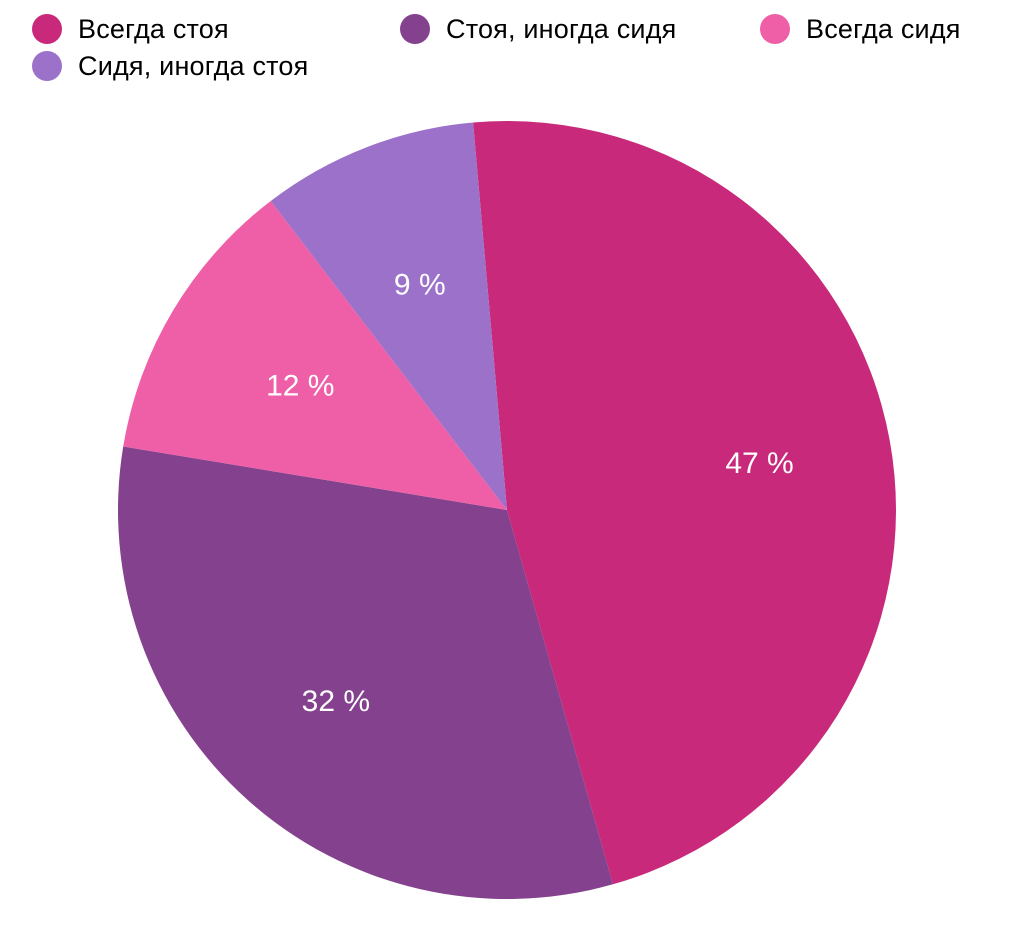 This screenshot has width=1030, height=934. Describe the element at coordinates (775, 29) in the screenshot. I see `legend-swatch-always-sitting` at that location.